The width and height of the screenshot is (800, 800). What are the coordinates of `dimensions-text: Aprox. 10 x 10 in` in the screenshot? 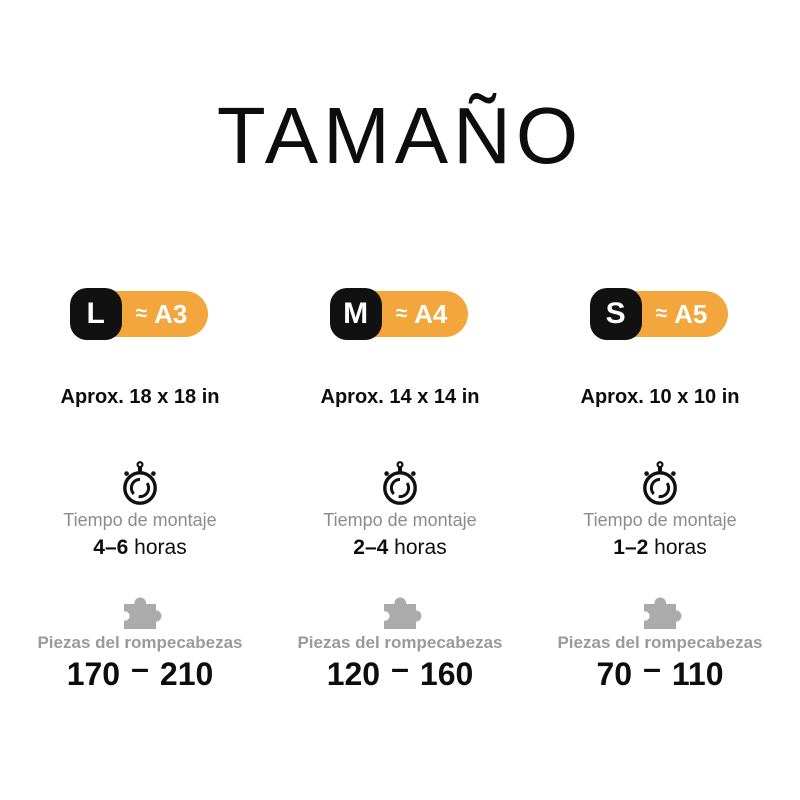 It's located at (660, 397).